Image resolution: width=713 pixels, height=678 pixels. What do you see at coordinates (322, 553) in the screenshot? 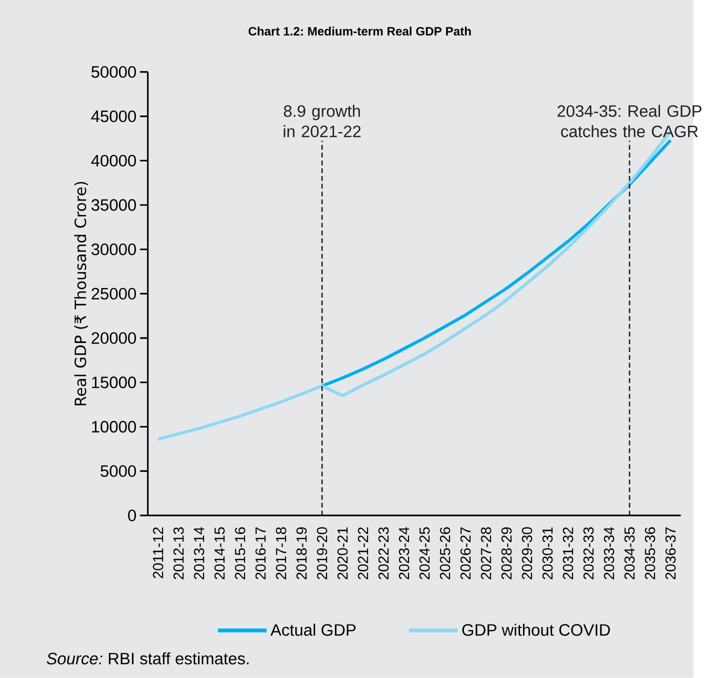
I see `x-tick-label: 2019-20` at bounding box center [322, 553].